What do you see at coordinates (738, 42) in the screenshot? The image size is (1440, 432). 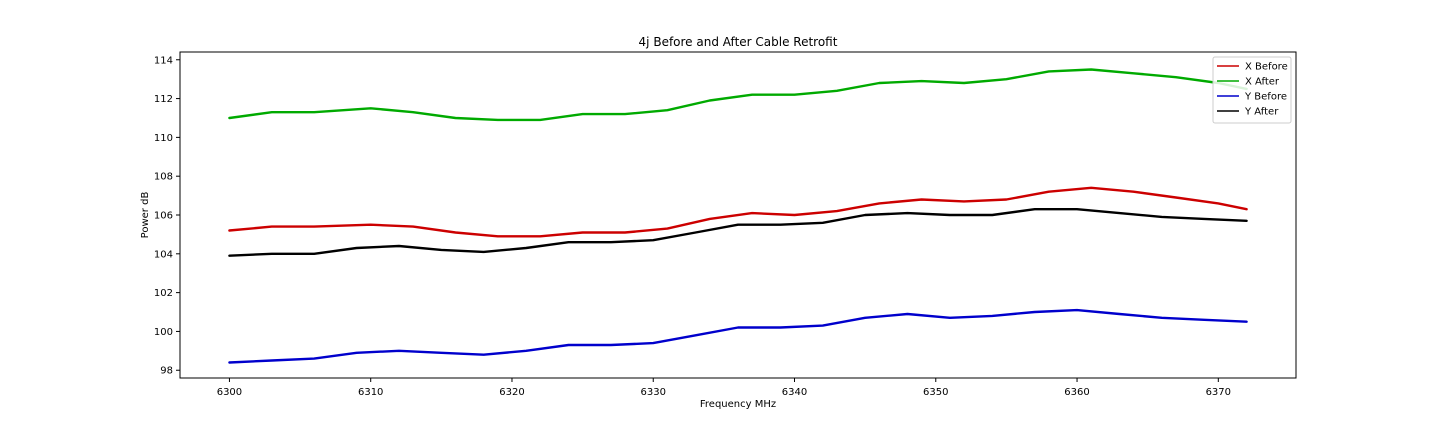 I see `chart-title: 4j Before and After Cable Retrofit` at bounding box center [738, 42].